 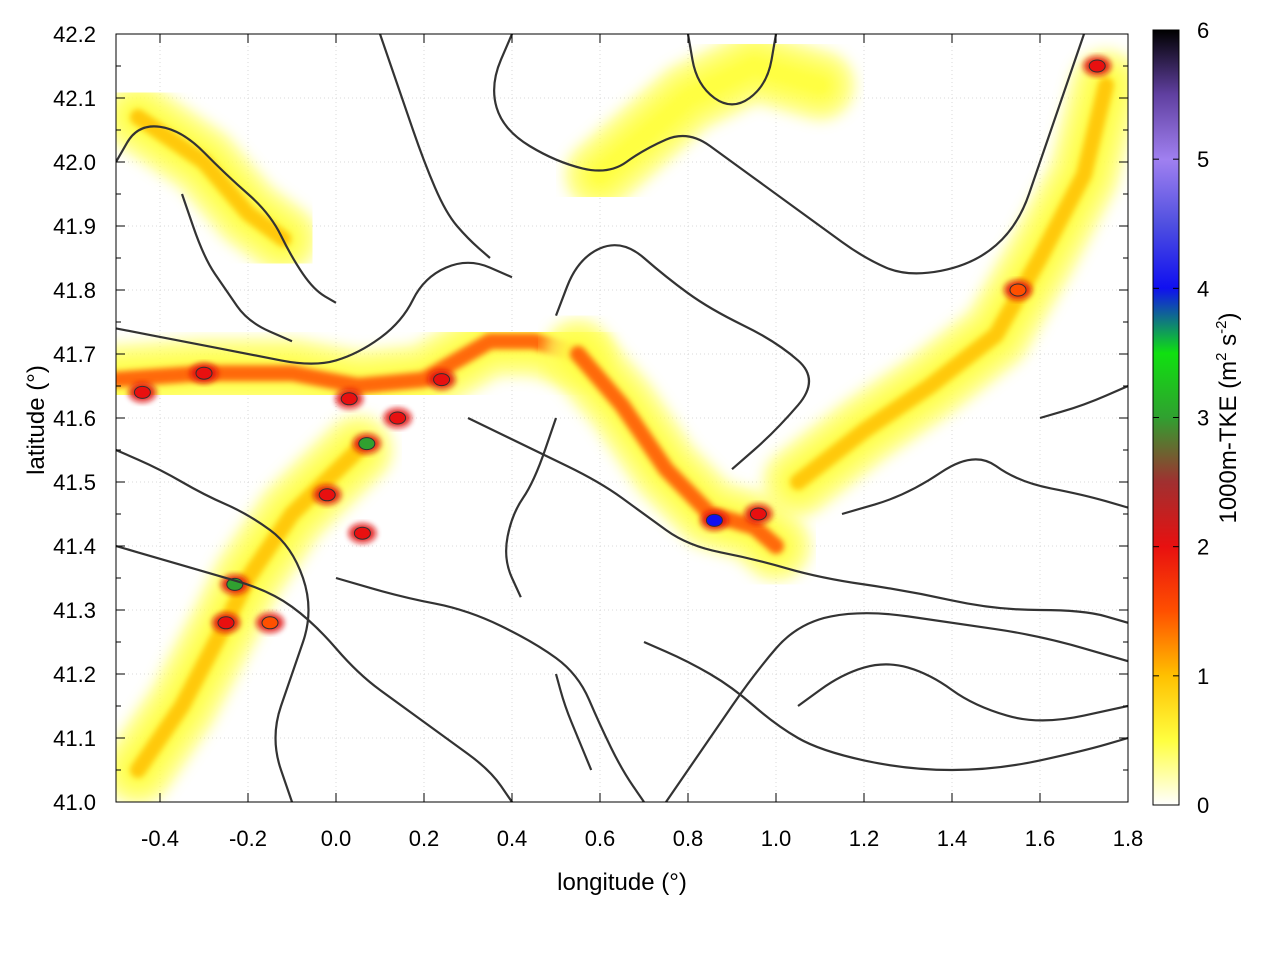 What do you see at coordinates (776, 838) in the screenshot?
I see `x-tick-label-7: 1.0` at bounding box center [776, 838].